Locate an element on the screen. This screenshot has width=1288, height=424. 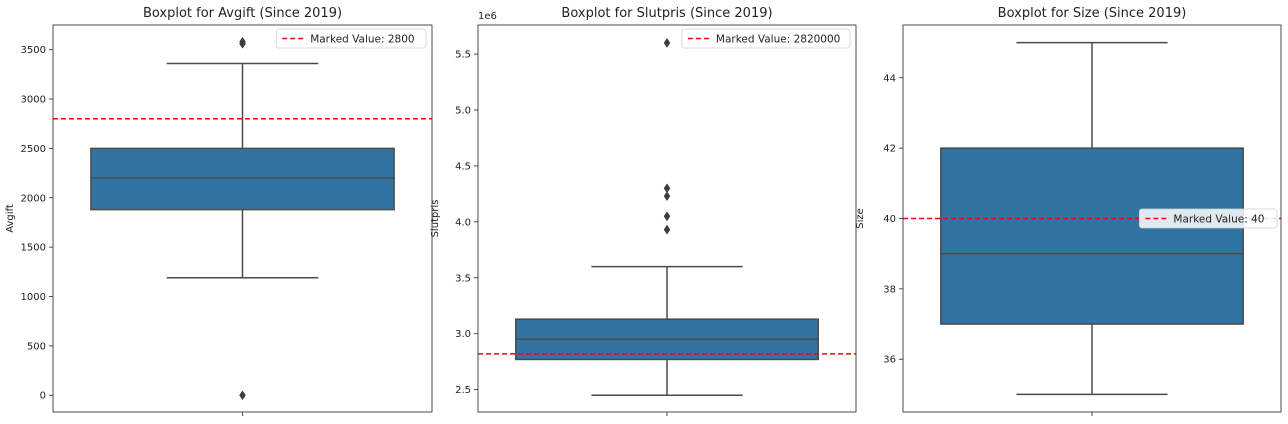
chart-title: Boxplot for Size (Since 2019) is located at coordinates (1092, 13).